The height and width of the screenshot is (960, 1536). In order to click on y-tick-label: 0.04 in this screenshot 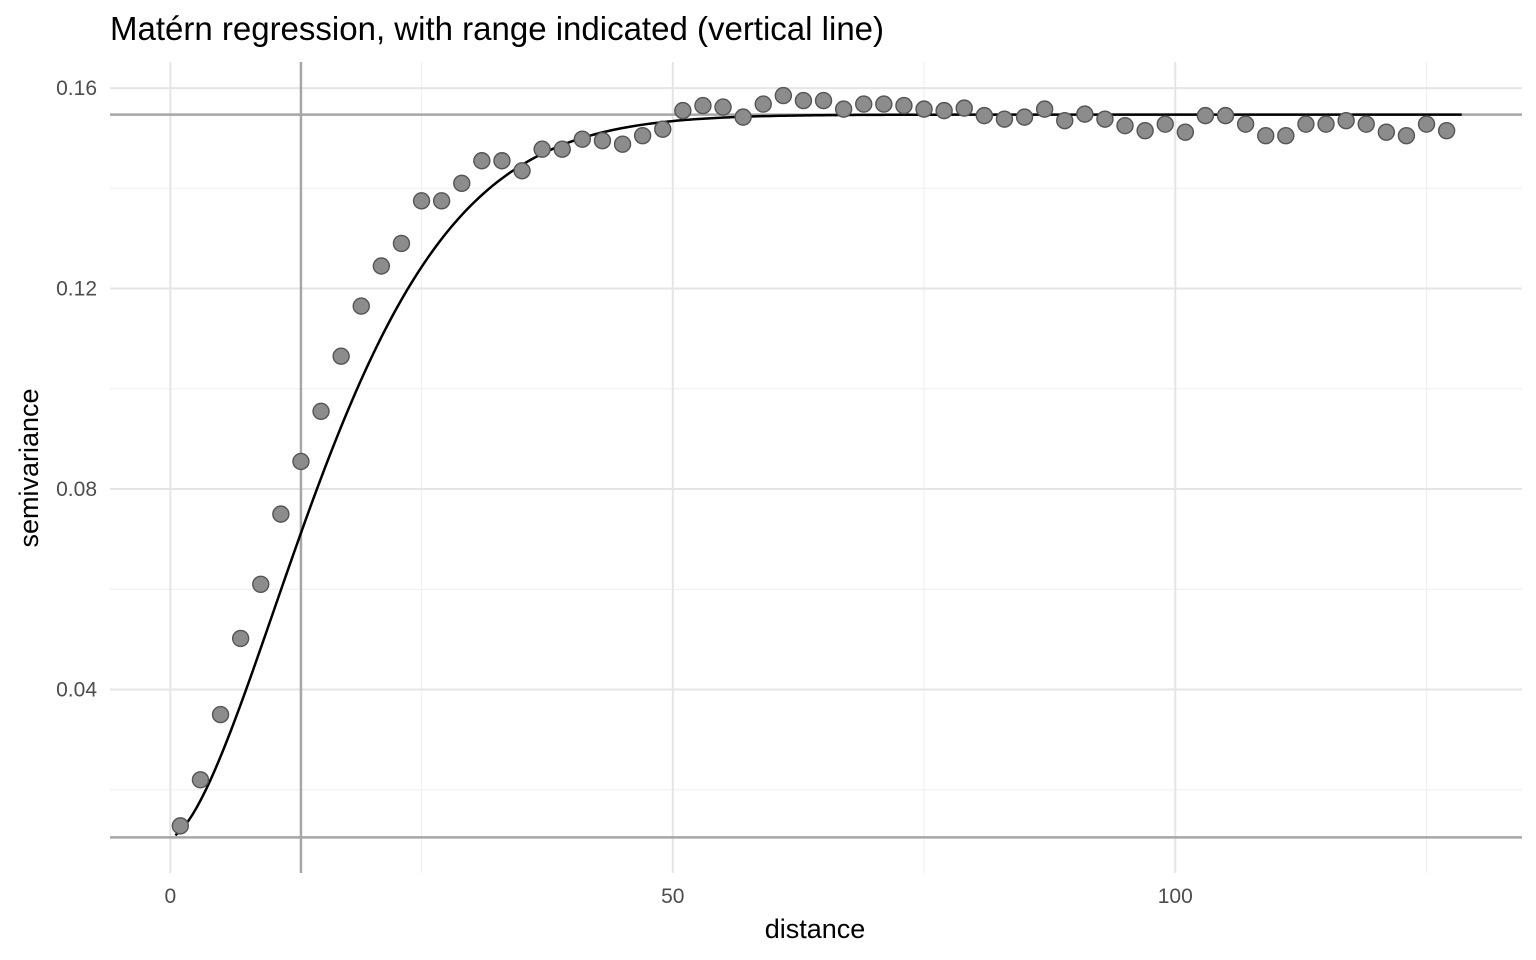, I will do `click(76, 690)`.